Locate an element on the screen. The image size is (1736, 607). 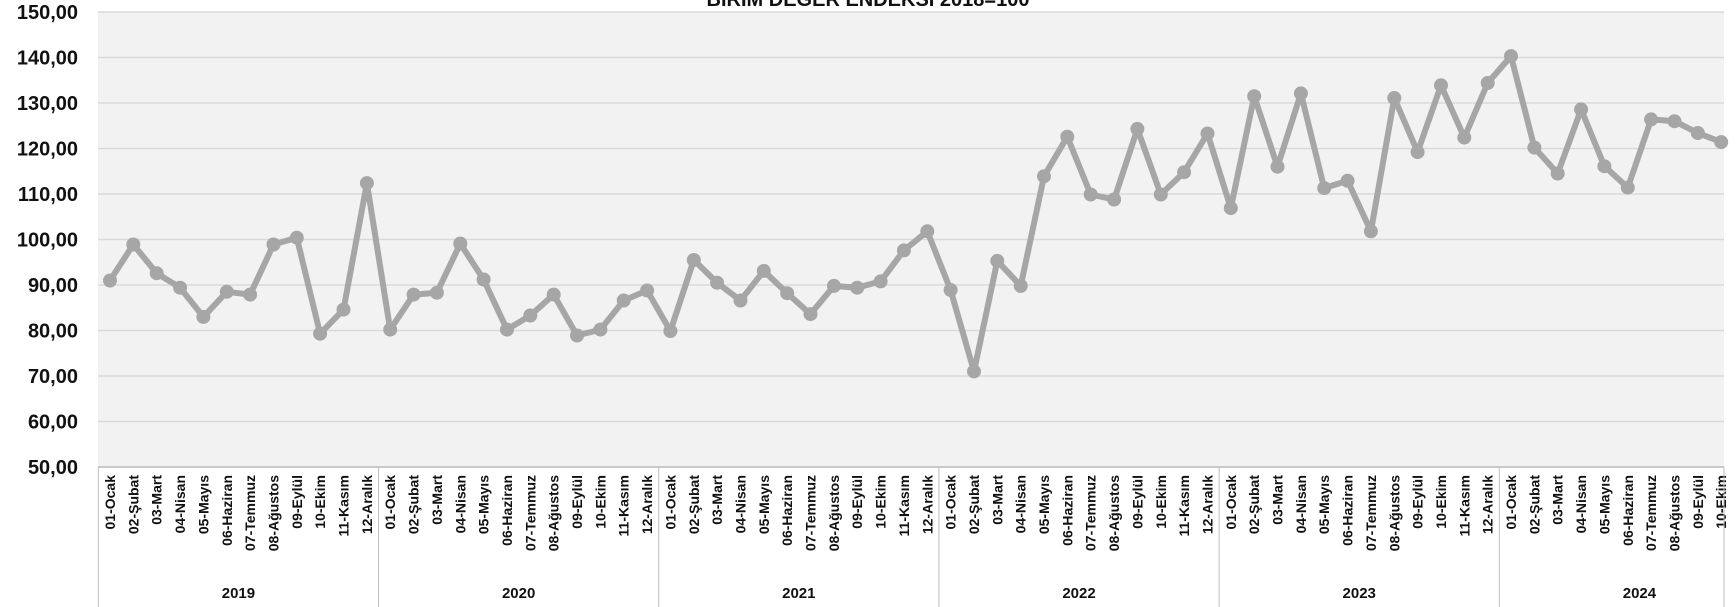
y-tick-label: 130,00 is located at coordinates (47, 104).